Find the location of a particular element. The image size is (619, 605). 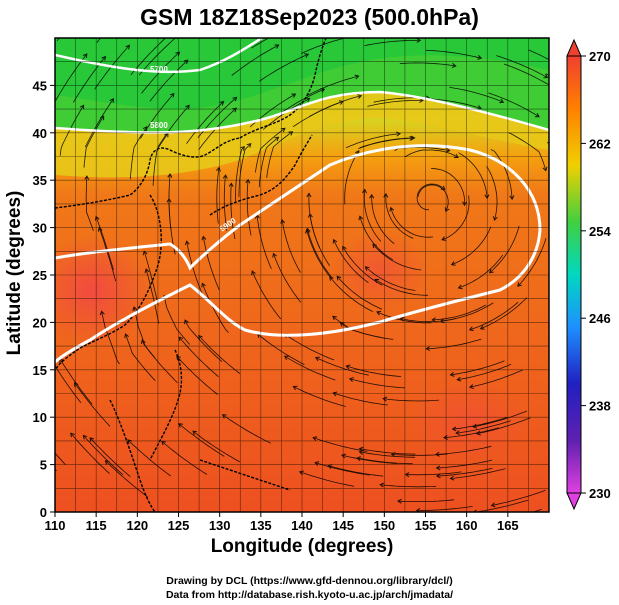

x-tick-label: 140 is located at coordinates (302, 525).